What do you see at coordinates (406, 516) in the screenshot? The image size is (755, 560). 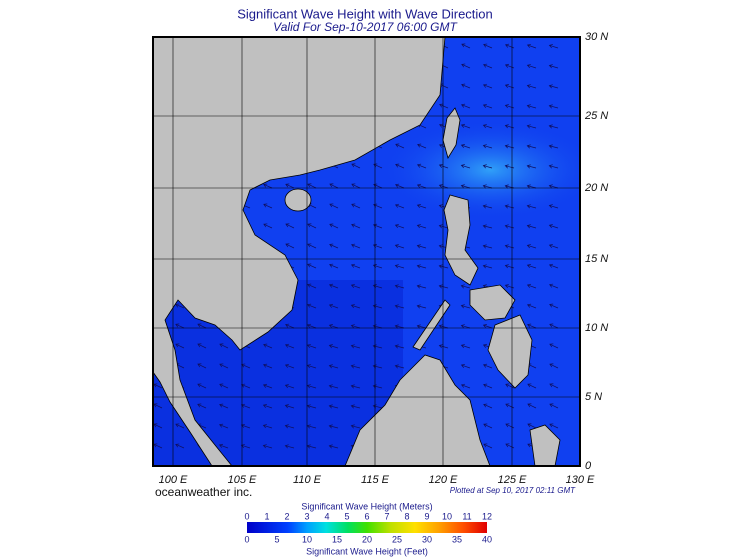 I see `meters-tick: 8` at bounding box center [406, 516].